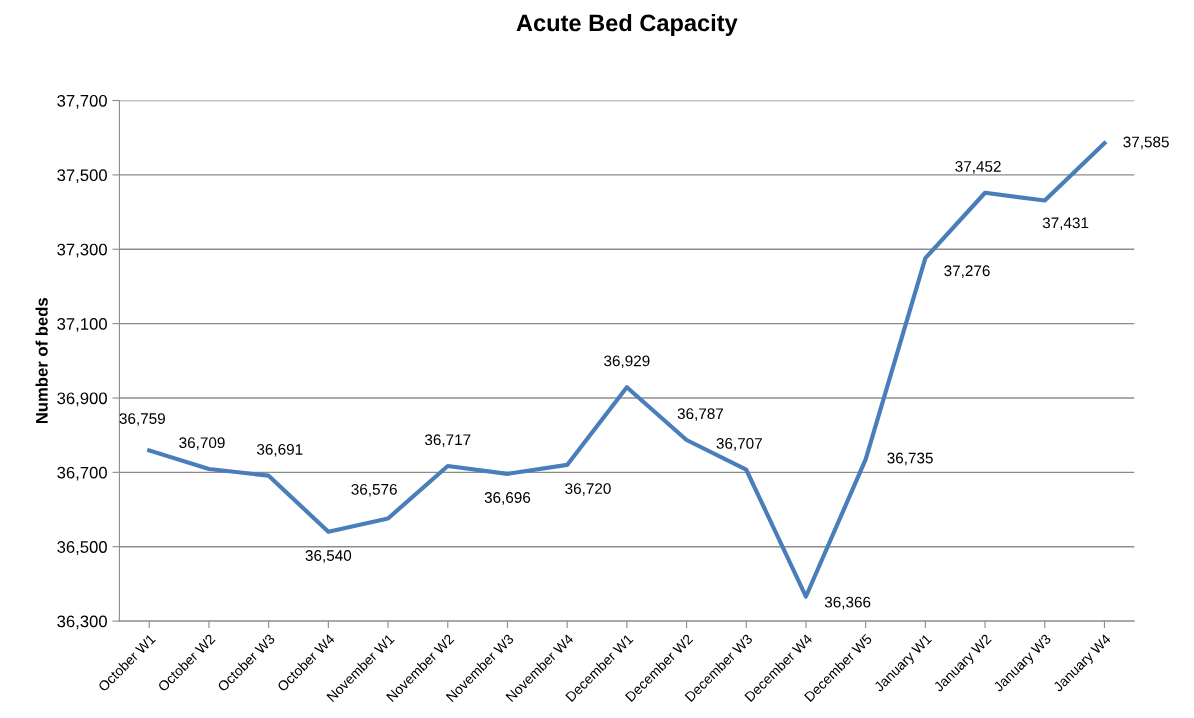  Describe the element at coordinates (82, 101) in the screenshot. I see `y-tick-label: 37,700` at that location.